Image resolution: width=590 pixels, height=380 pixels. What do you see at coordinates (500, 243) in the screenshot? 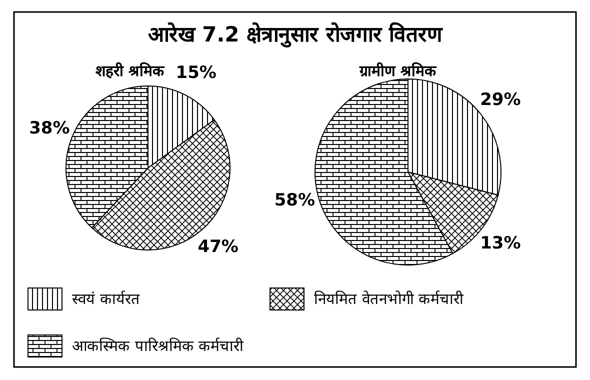
I see `data-label: 13%` at bounding box center [500, 243].